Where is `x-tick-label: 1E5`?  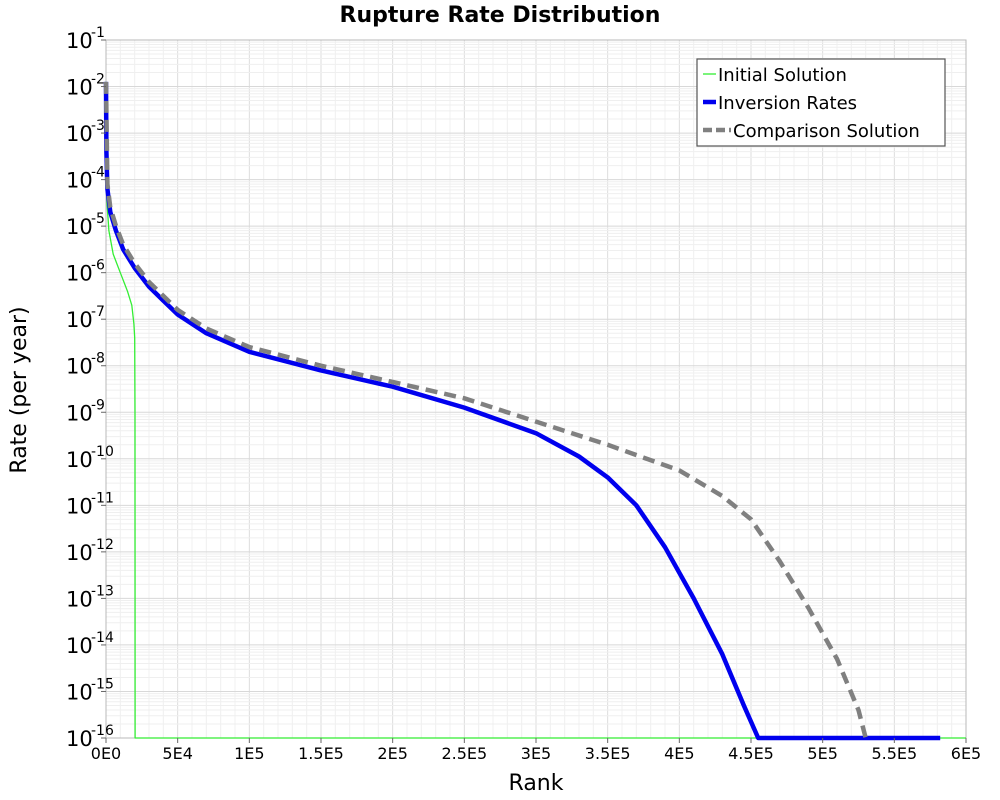
x-tick-label: 1E5 is located at coordinates (249, 753).